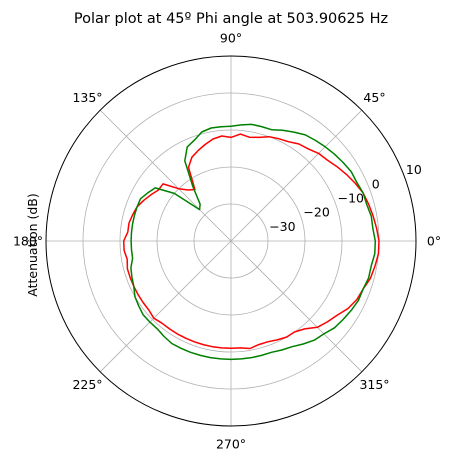 The height and width of the screenshot is (463, 453). I want to click on r-tick-label: 0, so click(376, 183).